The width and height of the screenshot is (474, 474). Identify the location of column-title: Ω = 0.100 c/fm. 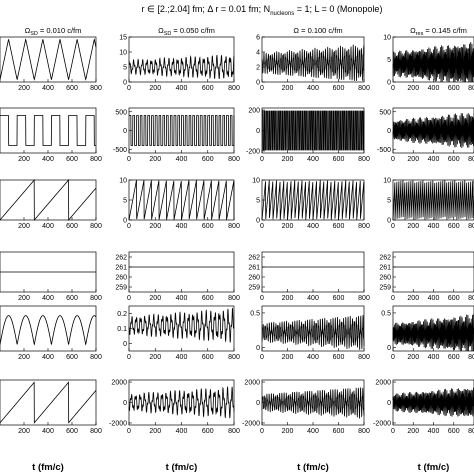
(317, 30).